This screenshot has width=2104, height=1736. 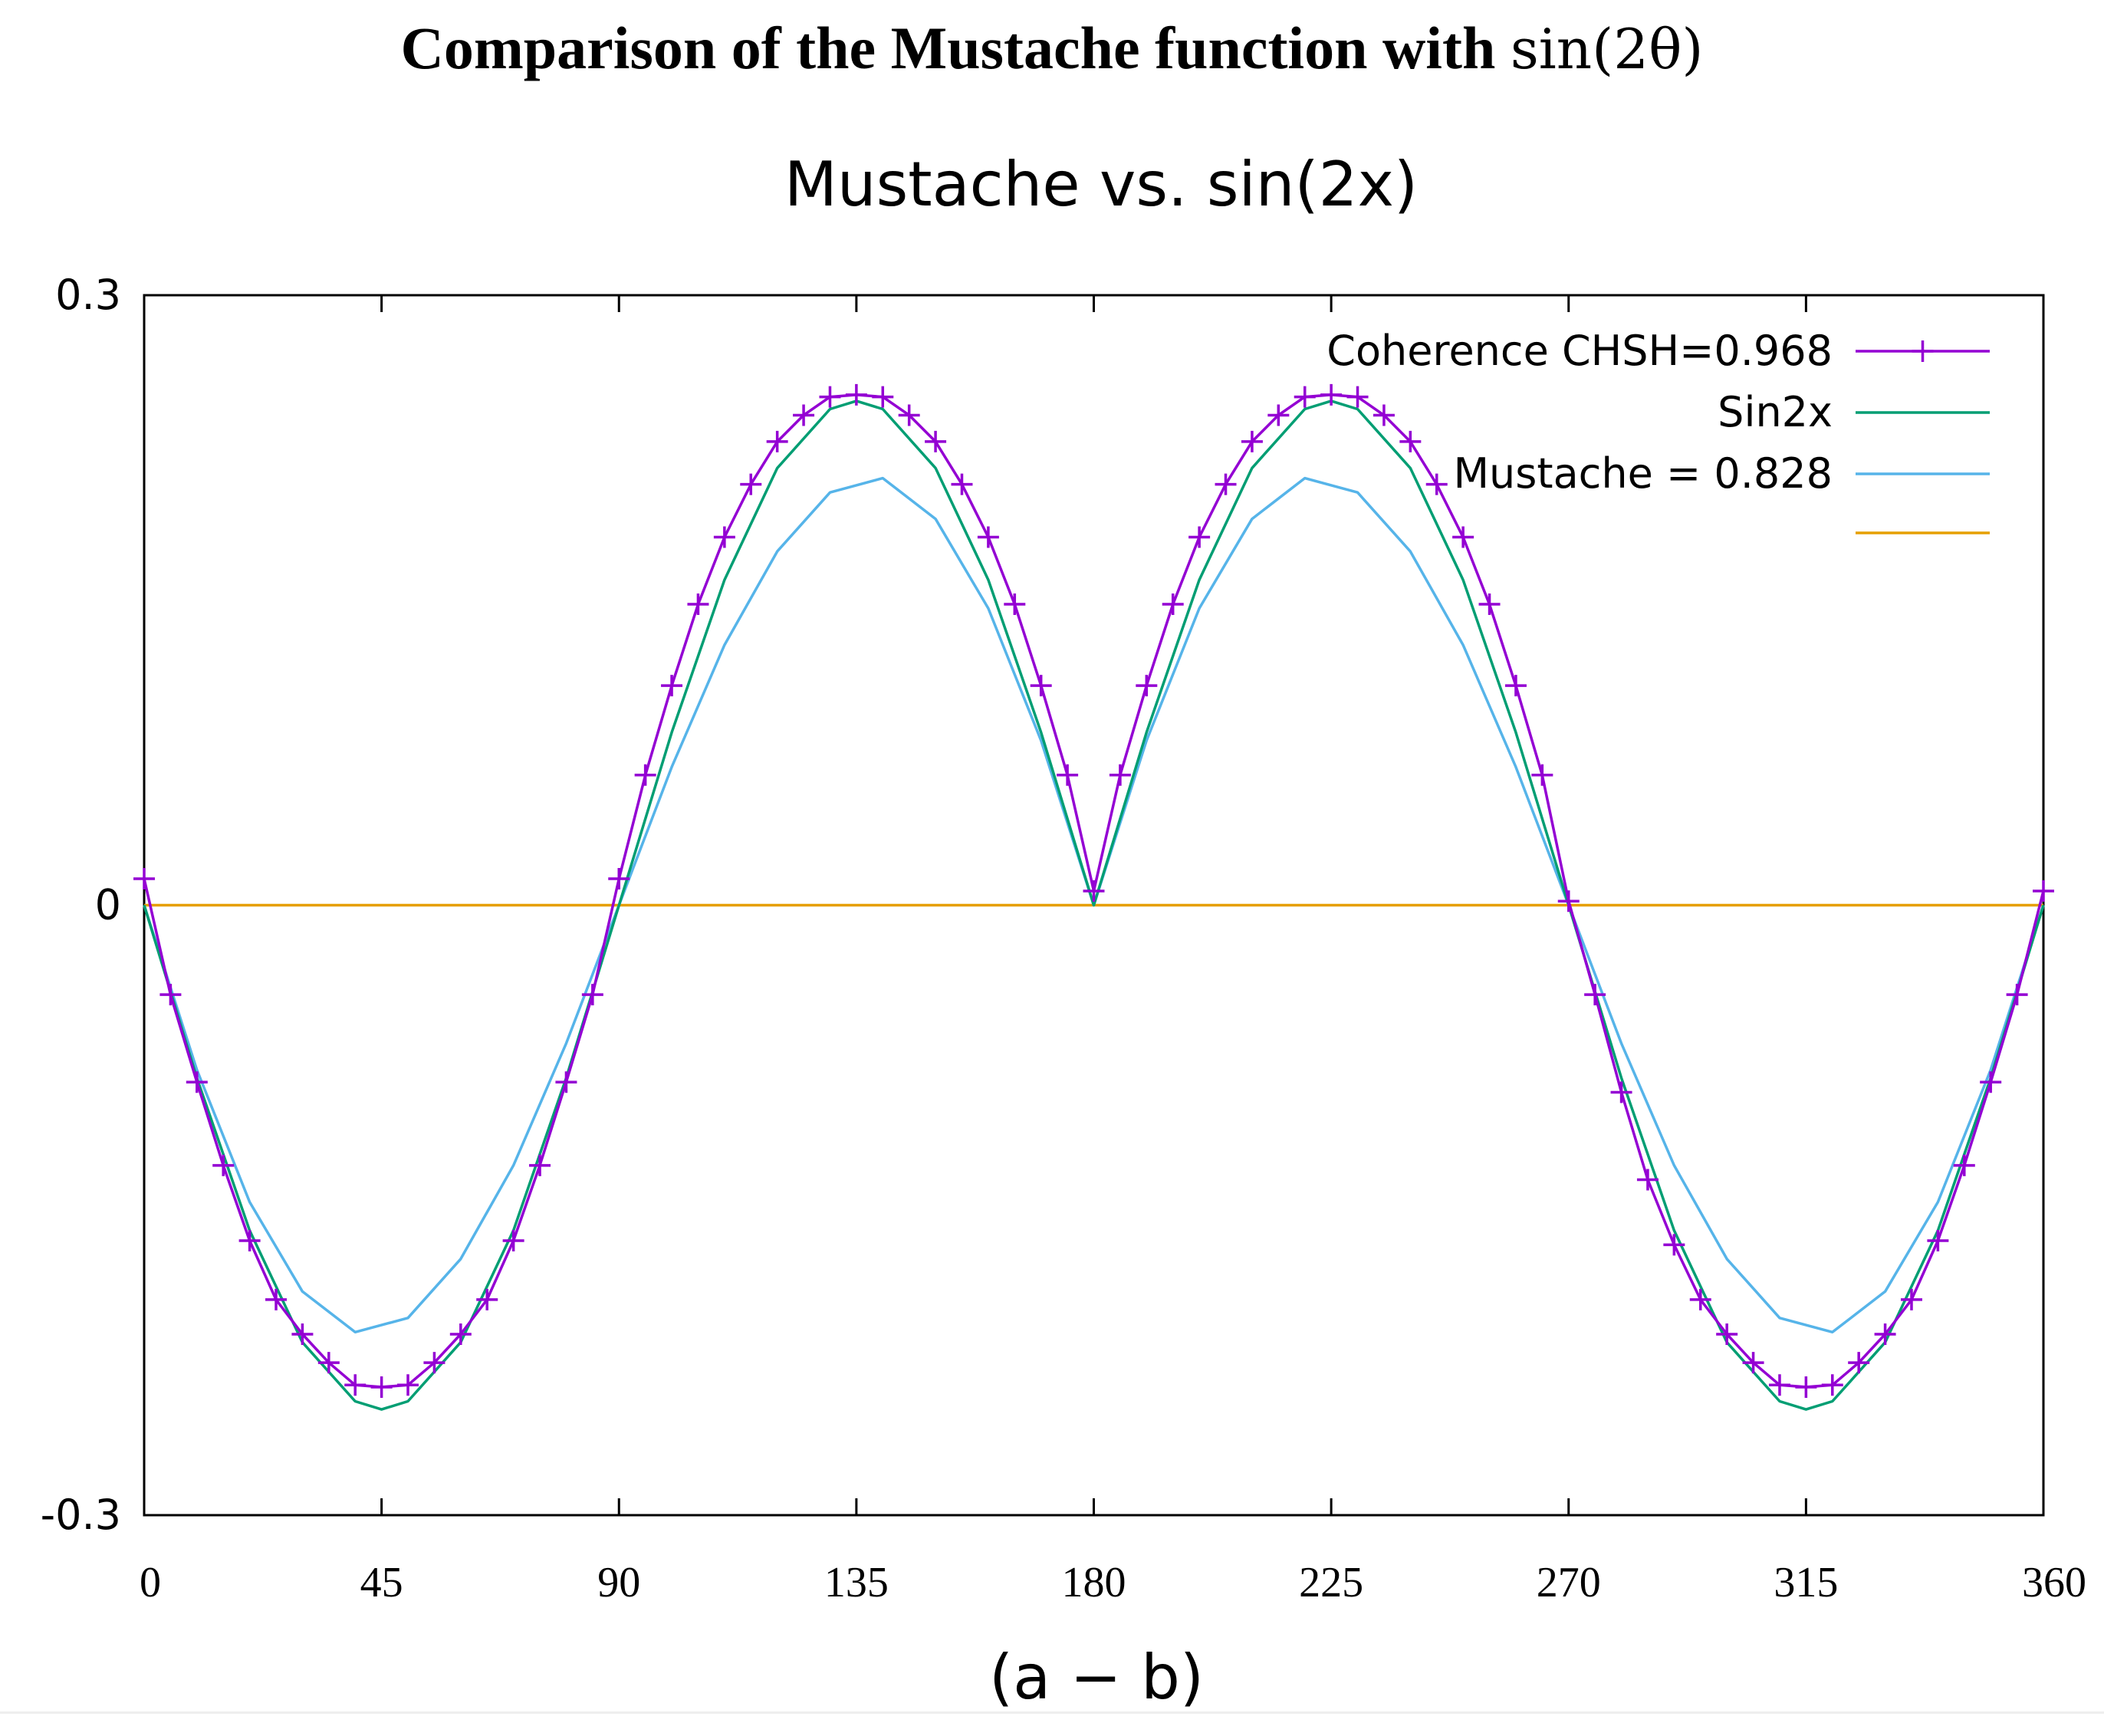 I want to click on x-tick-label: 0, so click(x=150, y=1582).